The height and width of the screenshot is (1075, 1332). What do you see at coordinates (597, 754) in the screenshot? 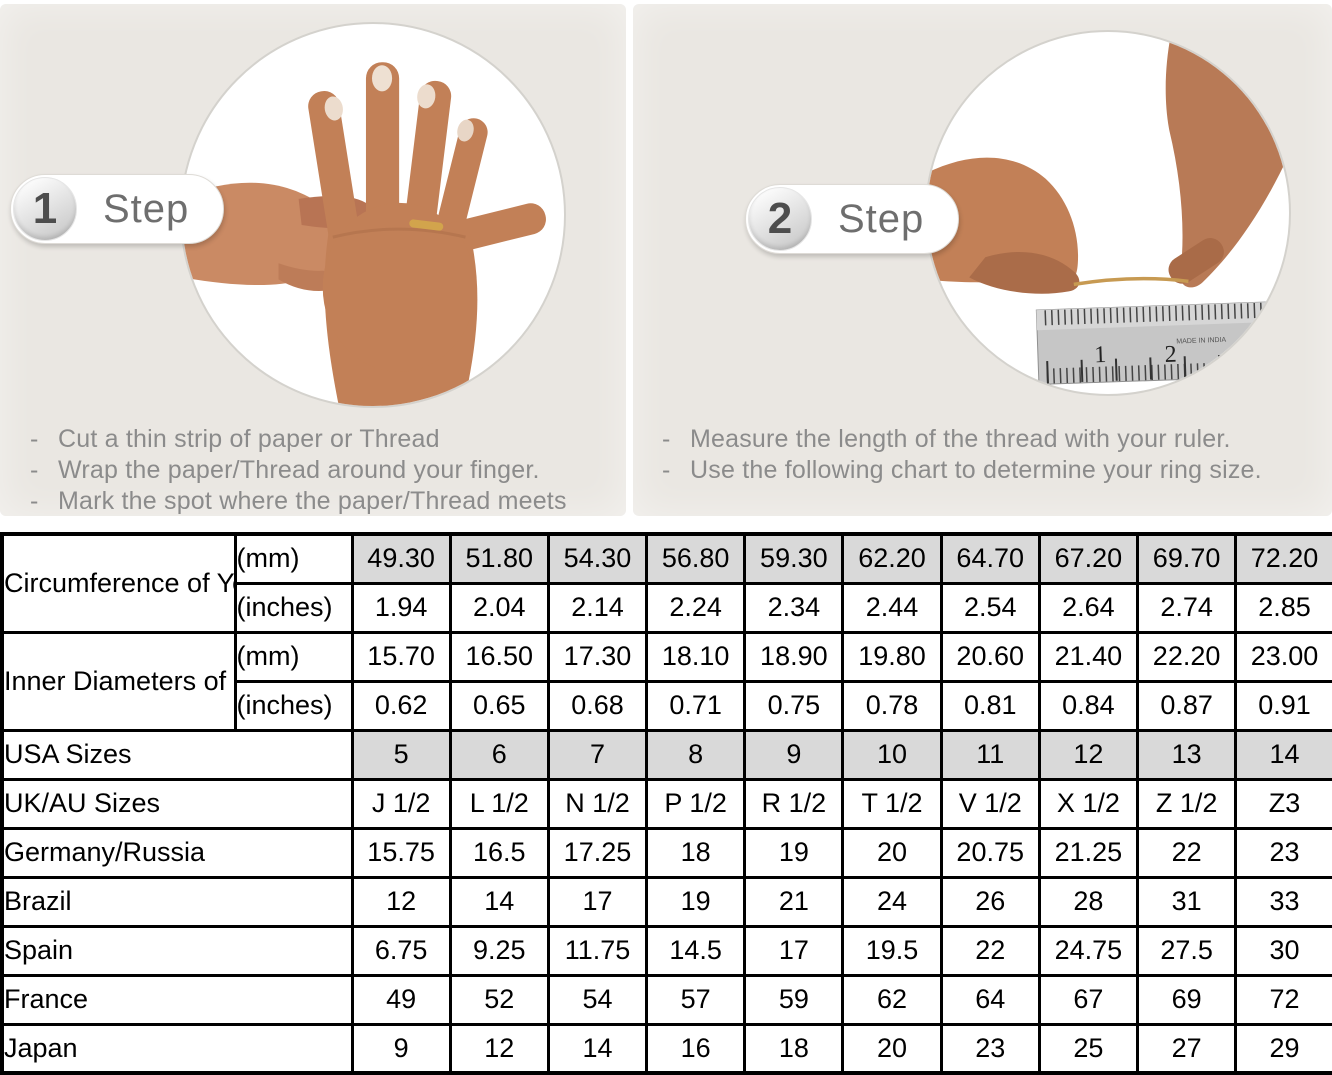
I see `table-cell: 7` at bounding box center [597, 754].